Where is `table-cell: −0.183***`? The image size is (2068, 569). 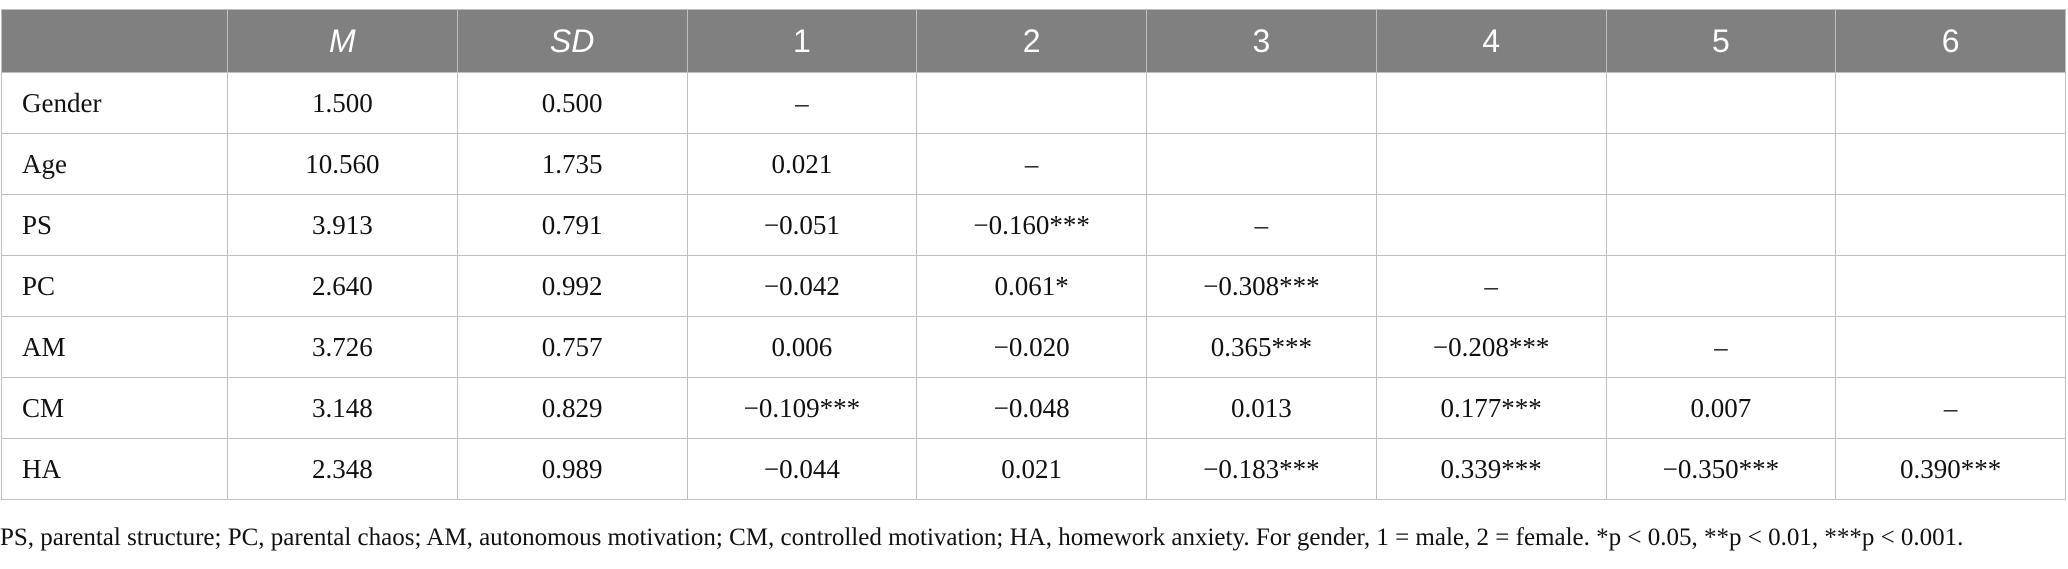 table-cell: −0.183*** is located at coordinates (1261, 469).